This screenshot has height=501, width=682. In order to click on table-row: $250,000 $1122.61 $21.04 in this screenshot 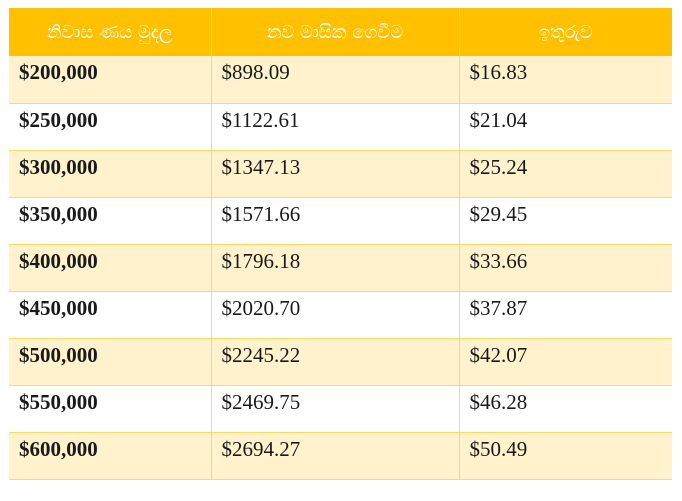, I will do `click(340, 127)`.